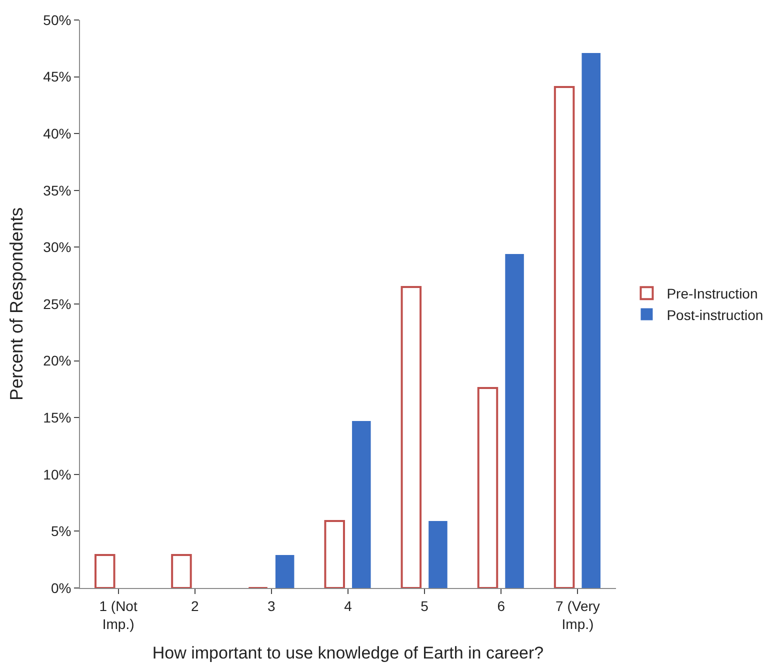 This screenshot has height=668, width=779. Describe the element at coordinates (61, 531) in the screenshot. I see `y-tick-label: 5%` at that location.